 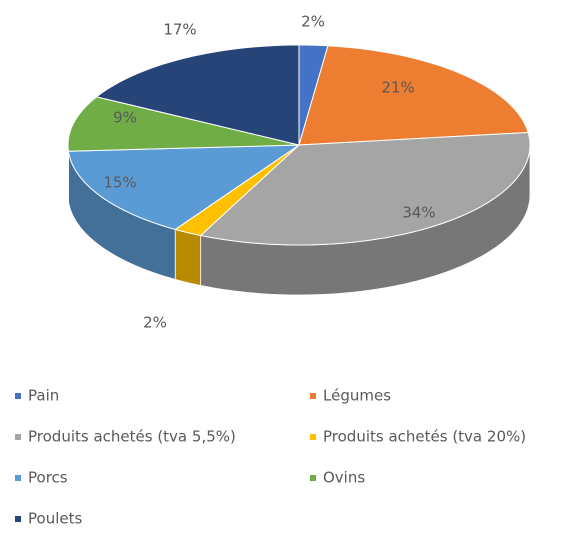 I want to click on legend-label: Produits achetés (tva 20%), so click(x=424, y=437).